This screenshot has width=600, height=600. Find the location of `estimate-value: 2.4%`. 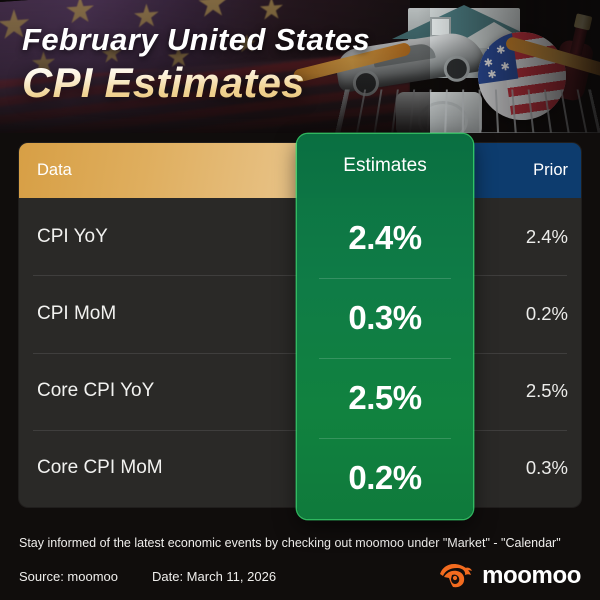

estimate-value: 2.4% is located at coordinates (385, 237).